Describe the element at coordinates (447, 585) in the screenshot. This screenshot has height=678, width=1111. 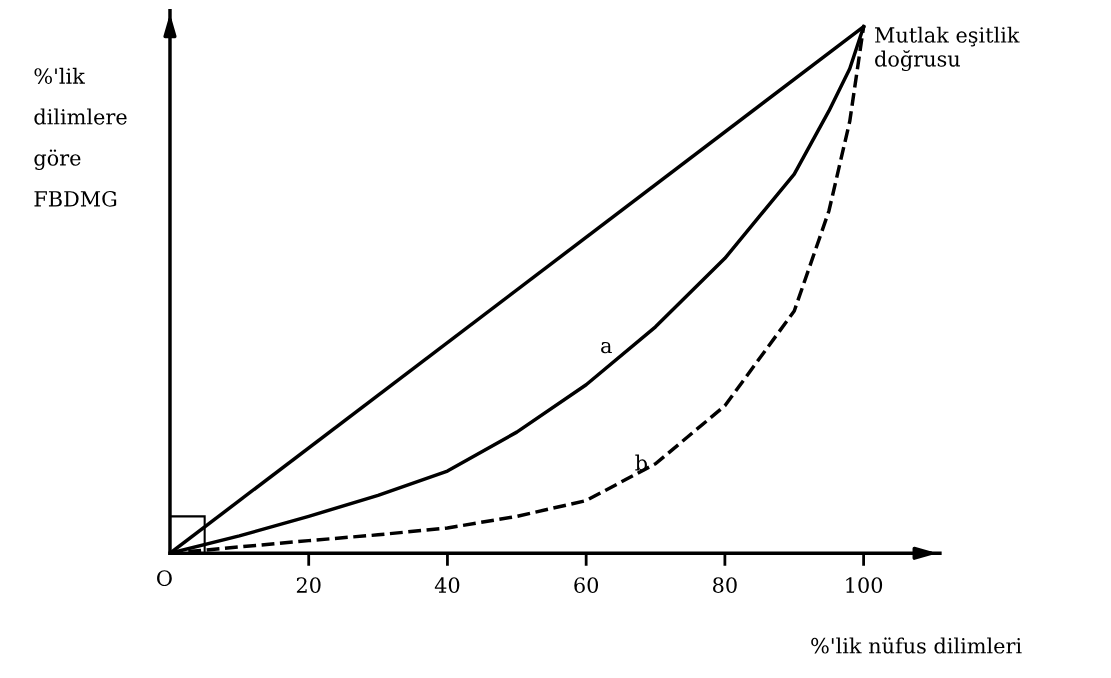
I see `x-tick-label: 40` at that location.